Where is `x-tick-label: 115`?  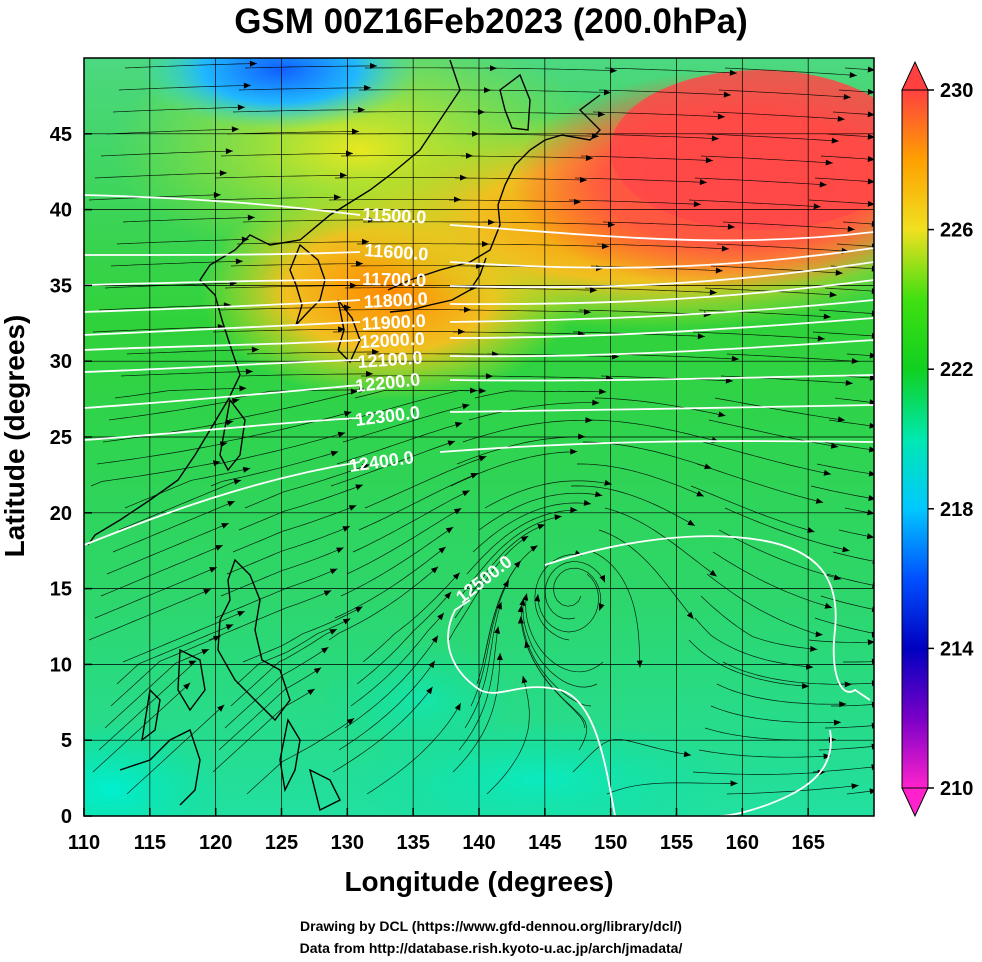 x-tick-label: 115 is located at coordinates (150, 843).